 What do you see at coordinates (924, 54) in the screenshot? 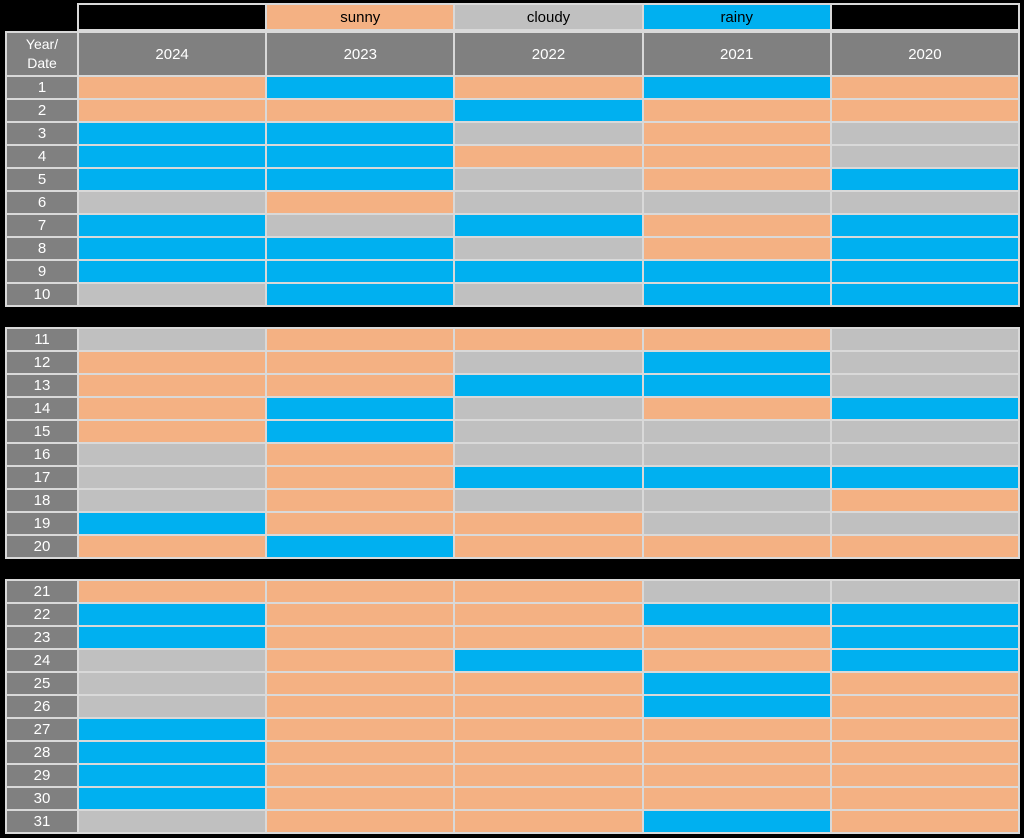
I see `column-header-2020: 2020` at bounding box center [924, 54].